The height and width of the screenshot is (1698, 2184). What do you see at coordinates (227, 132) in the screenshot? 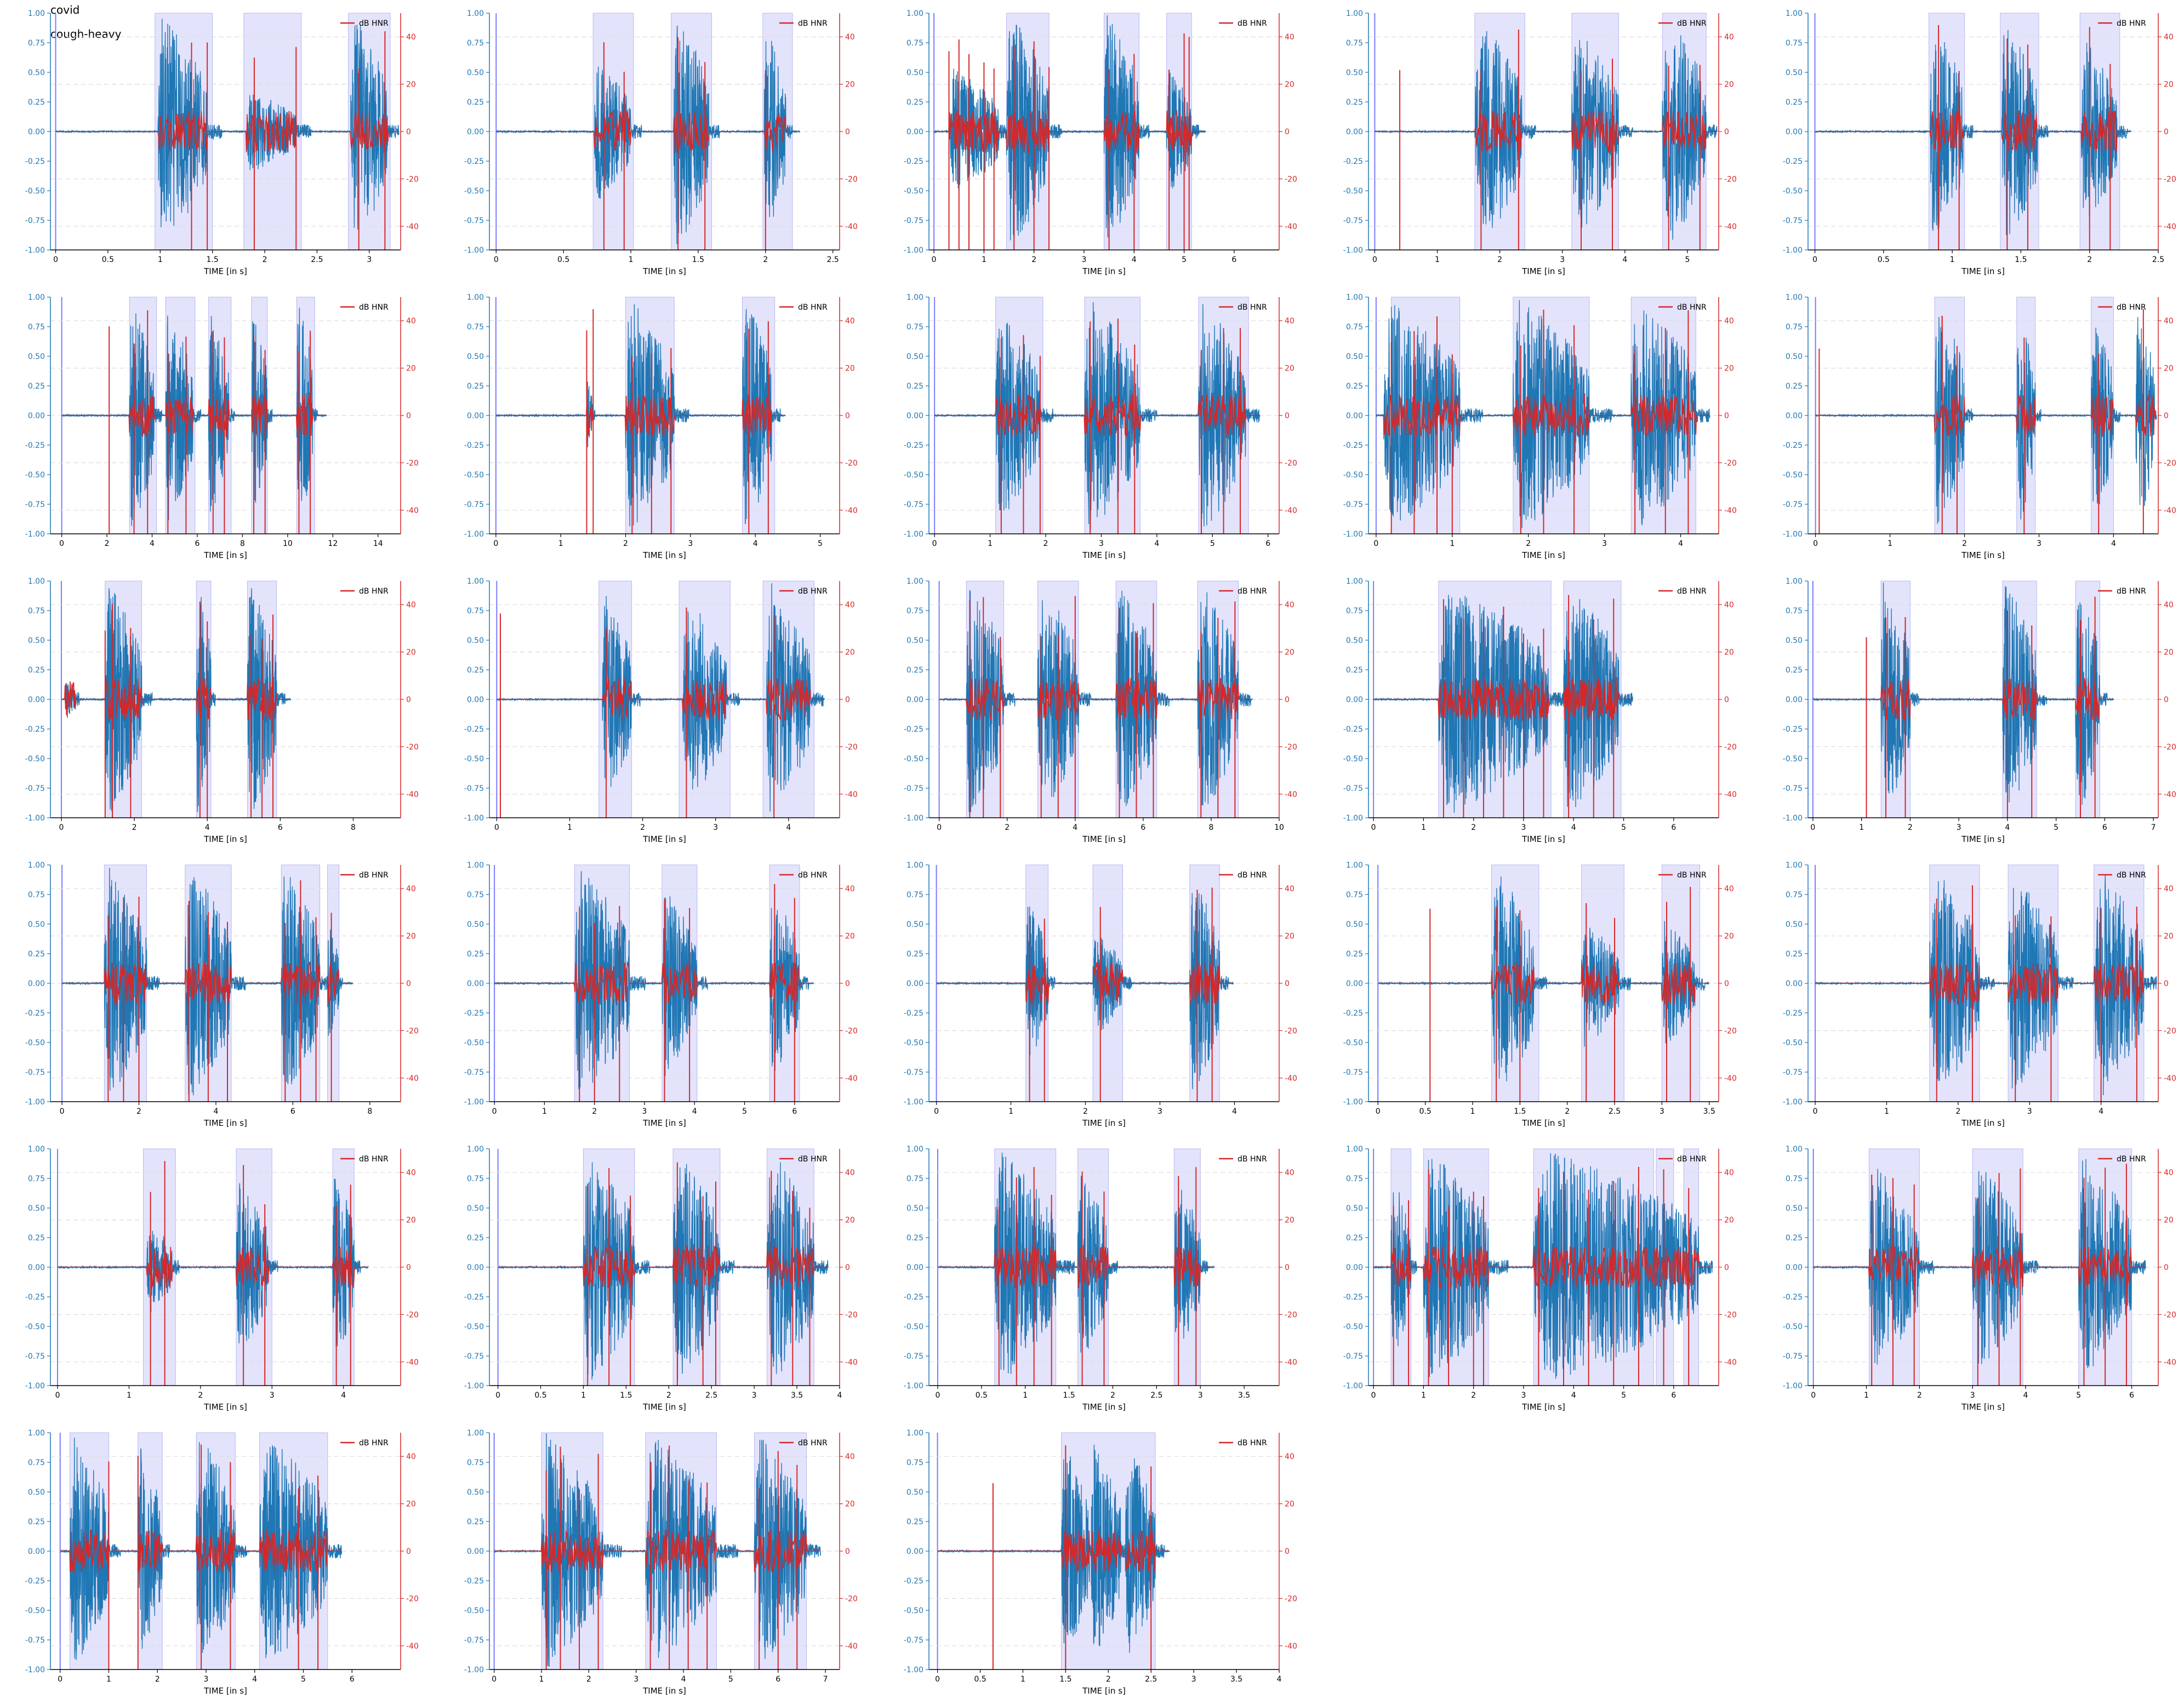
I see `hnr-series` at bounding box center [227, 132].